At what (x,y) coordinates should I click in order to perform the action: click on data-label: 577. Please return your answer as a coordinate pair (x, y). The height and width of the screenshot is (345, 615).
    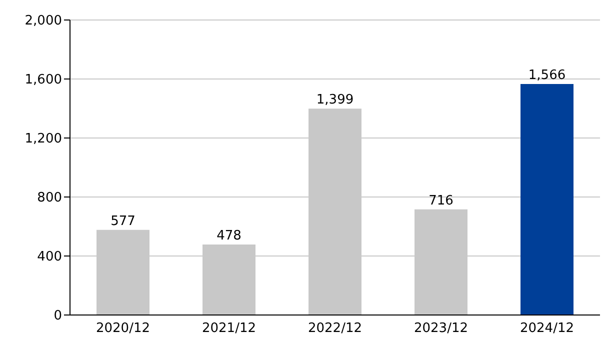
    Looking at the image, I should click on (123, 221).